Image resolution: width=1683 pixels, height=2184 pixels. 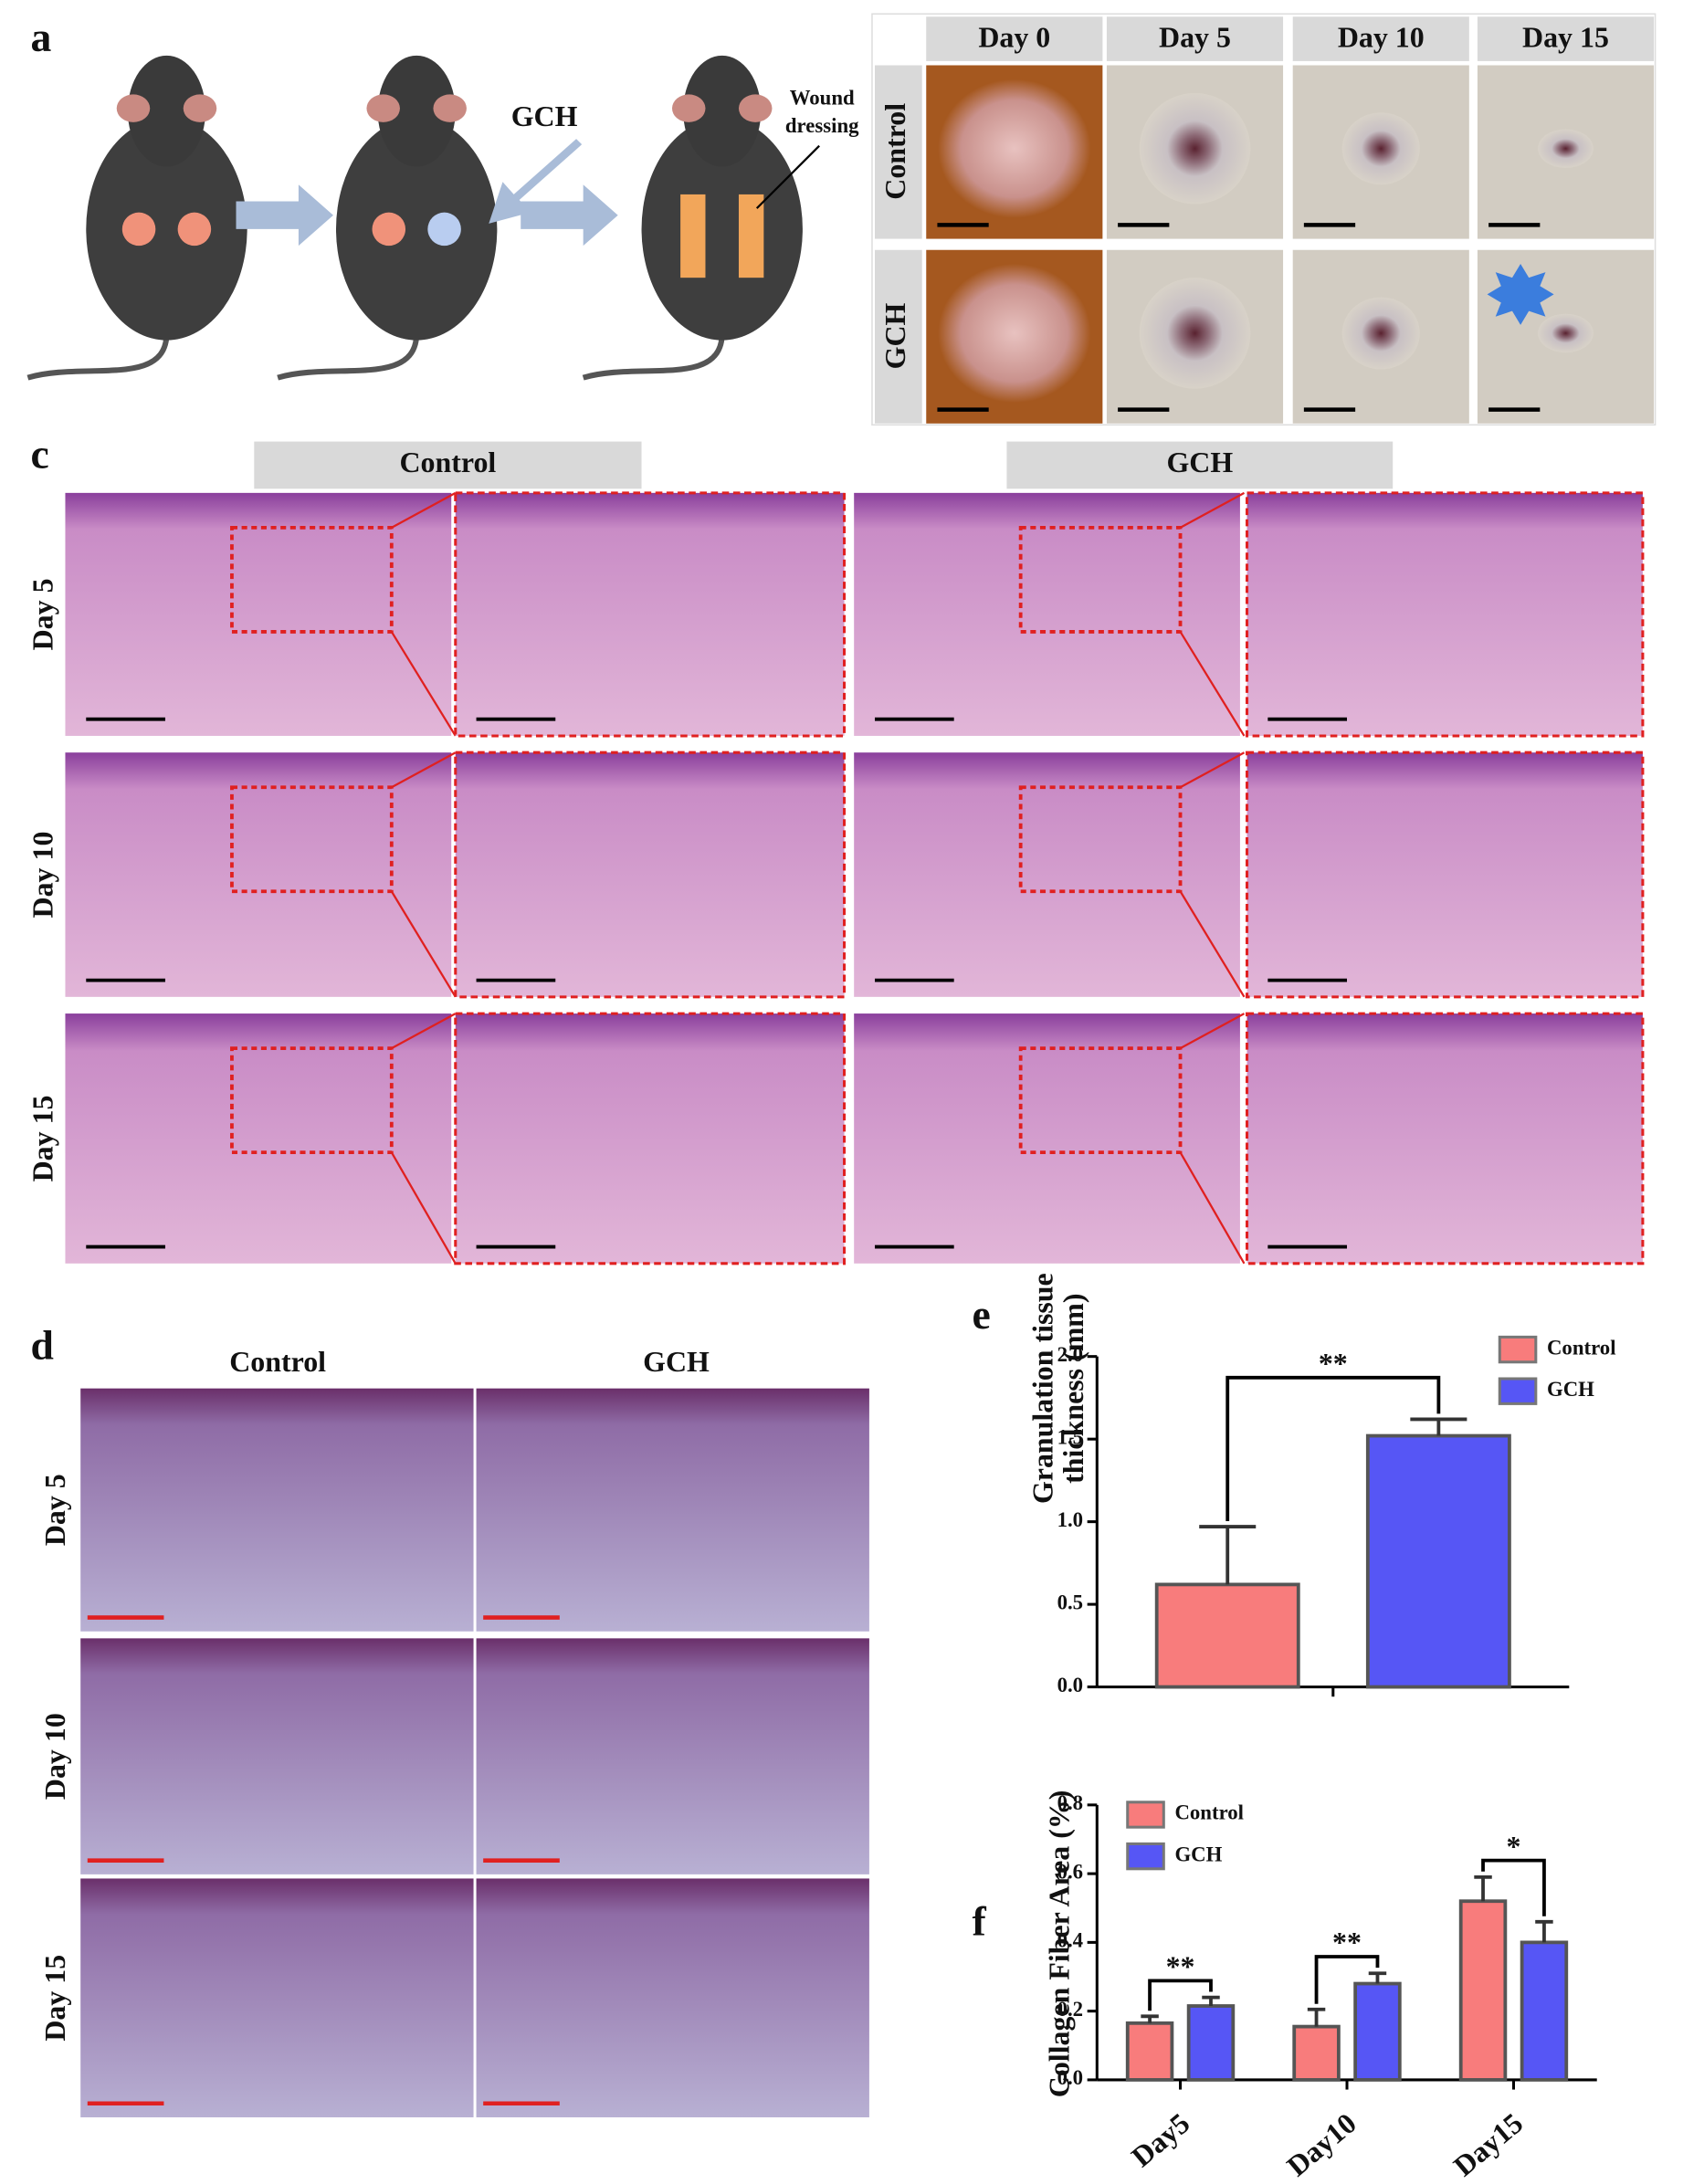 What do you see at coordinates (1070, 1355) in the screenshot?
I see `y-tick-label: 2.0` at bounding box center [1070, 1355].